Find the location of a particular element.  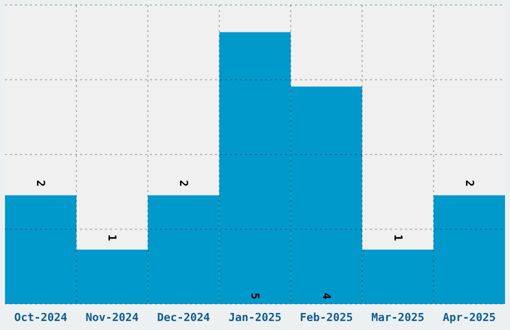

x-tick-label: Apr-2025 is located at coordinates (469, 317).